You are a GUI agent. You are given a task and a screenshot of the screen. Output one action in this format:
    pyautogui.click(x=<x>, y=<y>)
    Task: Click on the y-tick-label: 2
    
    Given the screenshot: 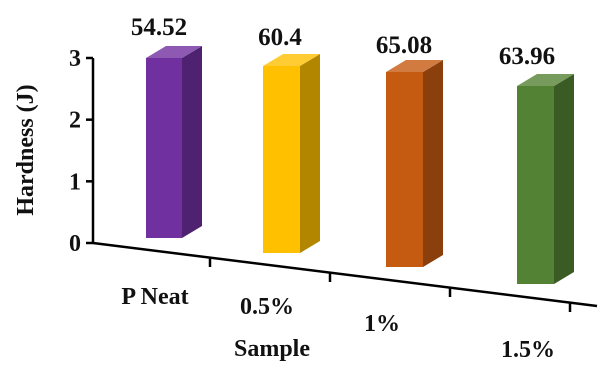 What is the action you would take?
    pyautogui.click(x=75, y=121)
    